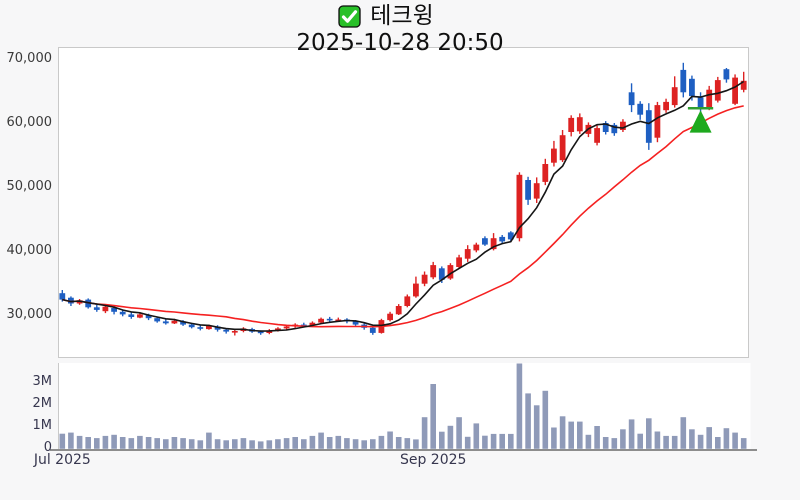 The image size is (800, 500). What do you see at coordinates (62, 460) in the screenshot?
I see `x-axis-label: Jul 2025` at bounding box center [62, 460].